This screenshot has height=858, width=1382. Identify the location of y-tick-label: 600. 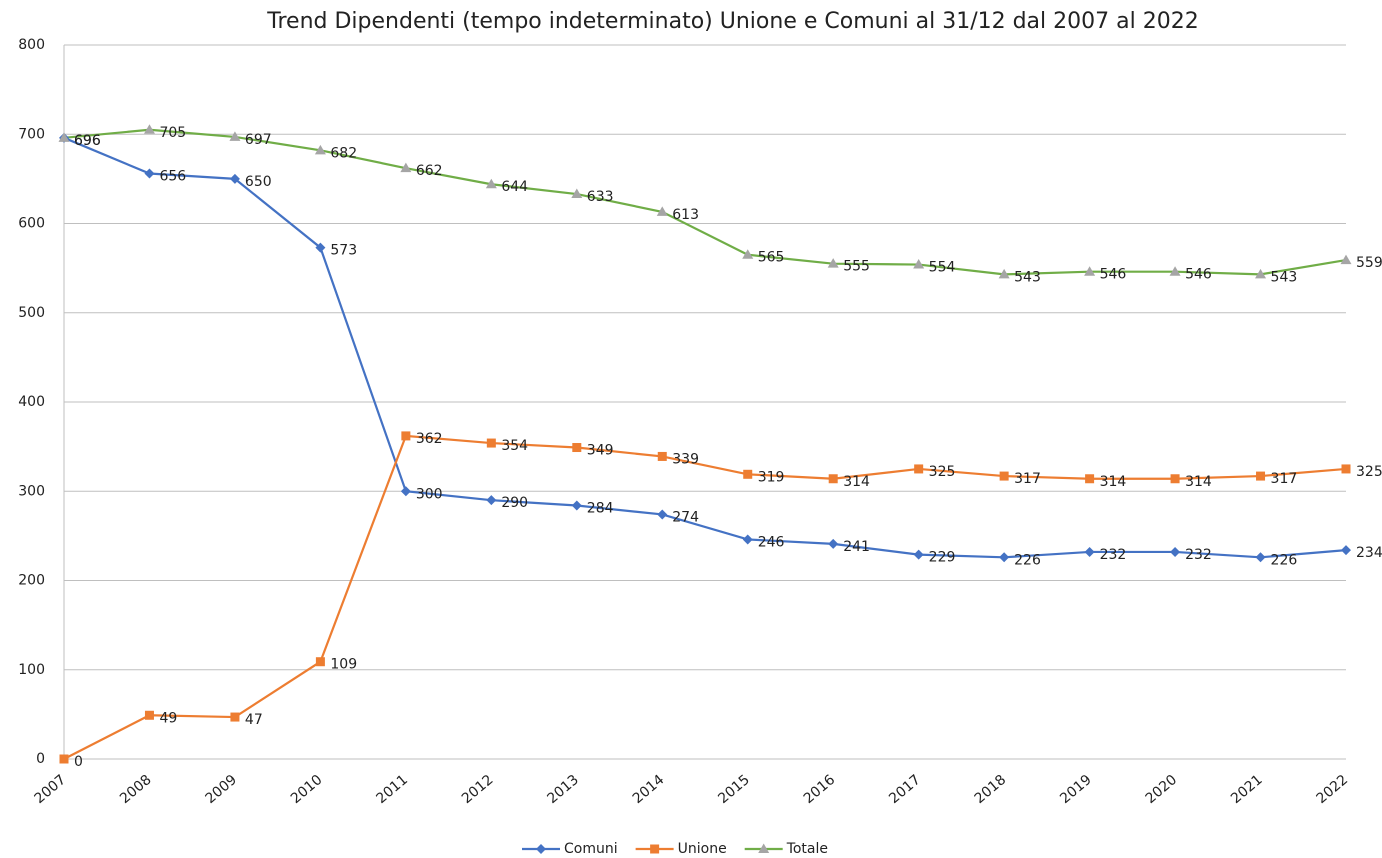
(31, 224).